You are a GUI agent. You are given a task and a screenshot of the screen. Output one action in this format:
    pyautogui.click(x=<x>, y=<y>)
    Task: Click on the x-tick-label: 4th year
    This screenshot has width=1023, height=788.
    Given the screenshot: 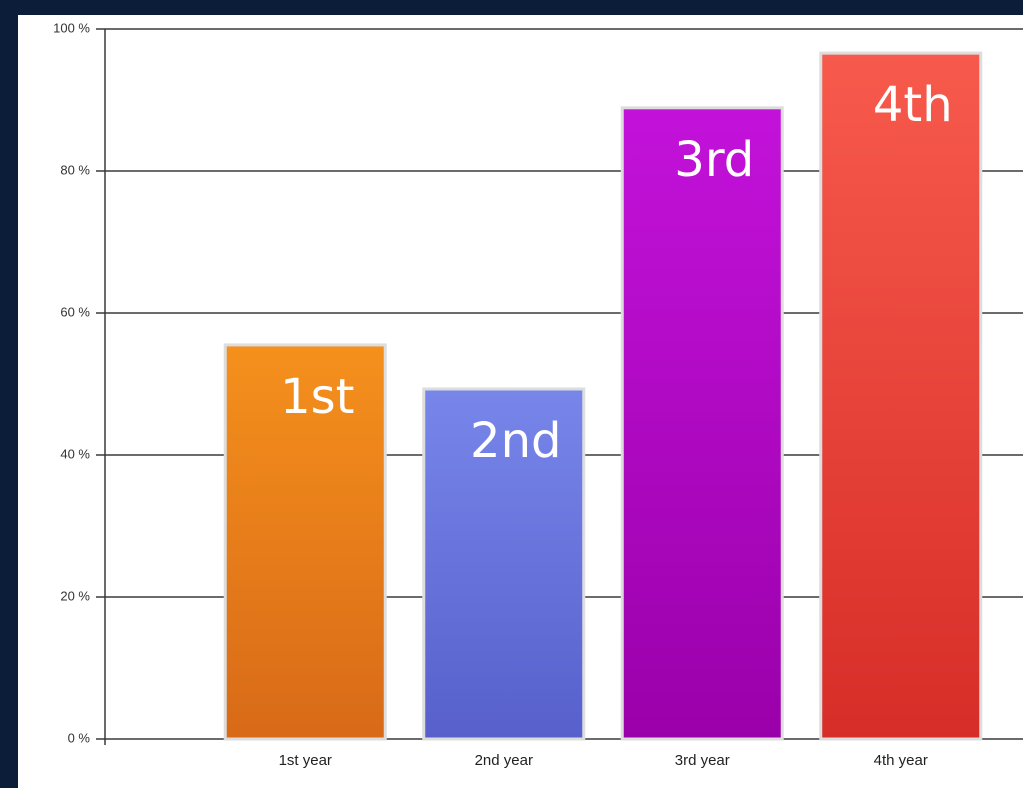 What is the action you would take?
    pyautogui.click(x=901, y=760)
    